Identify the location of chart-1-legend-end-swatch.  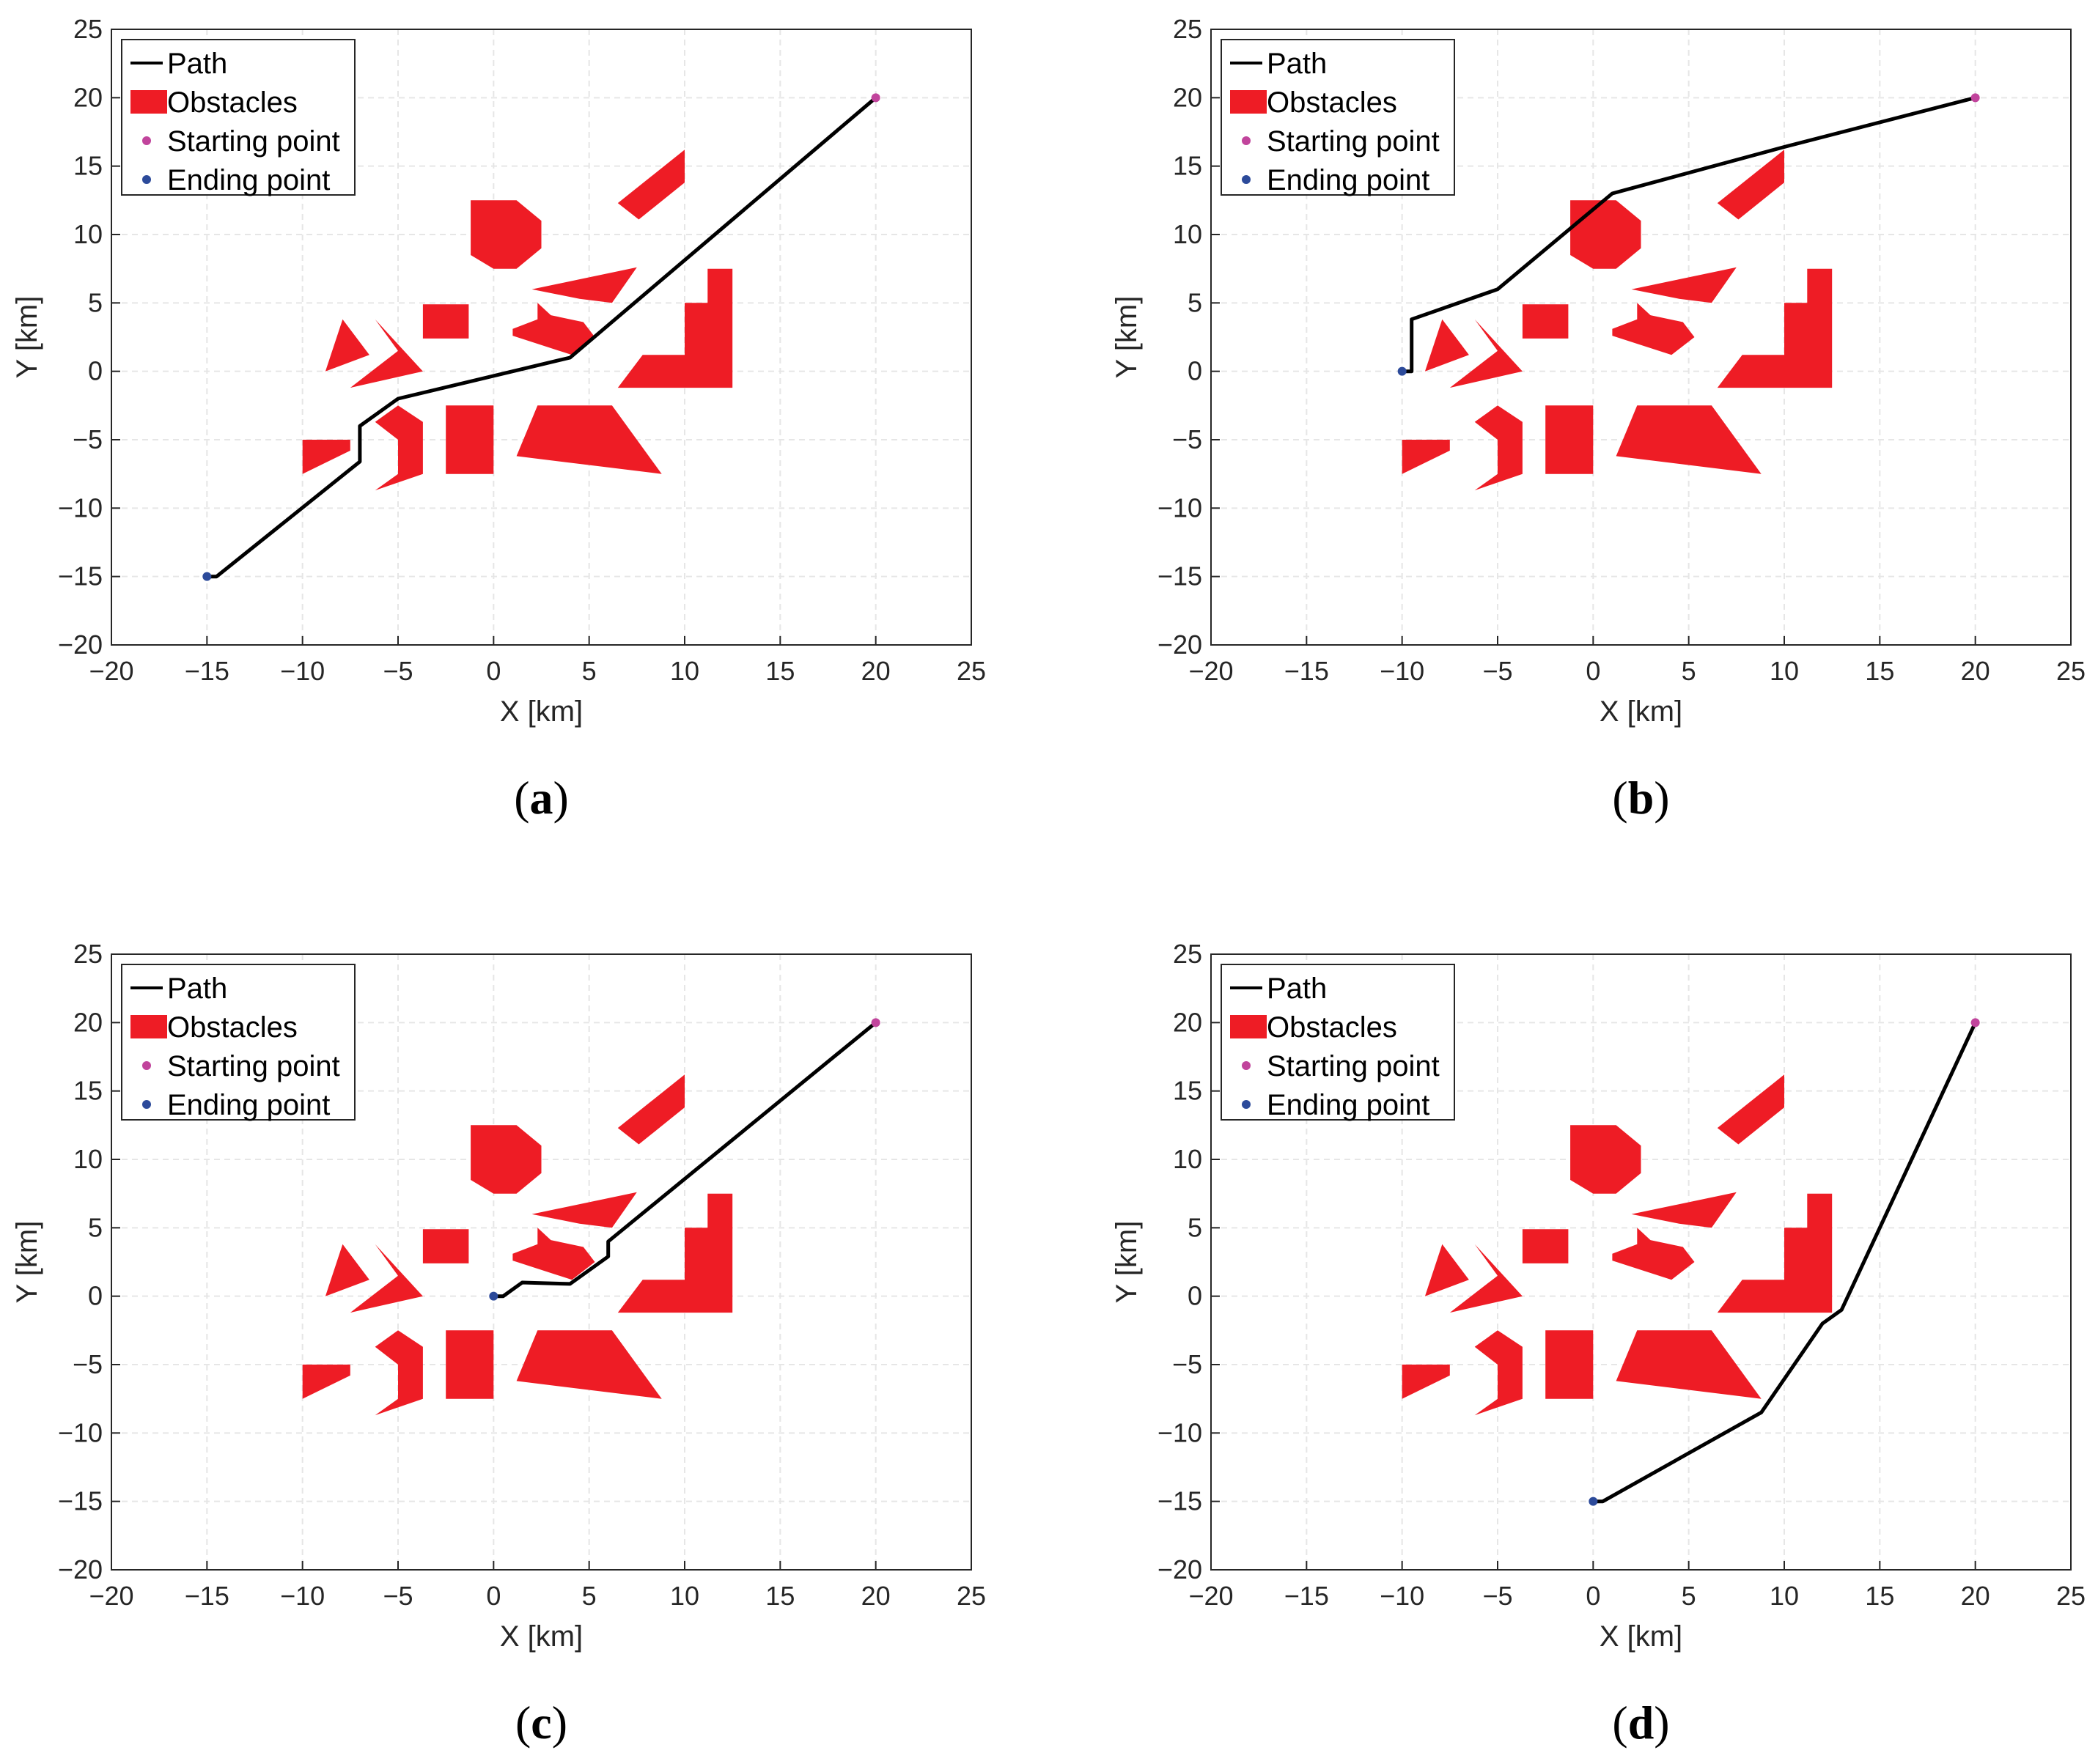
(146, 179).